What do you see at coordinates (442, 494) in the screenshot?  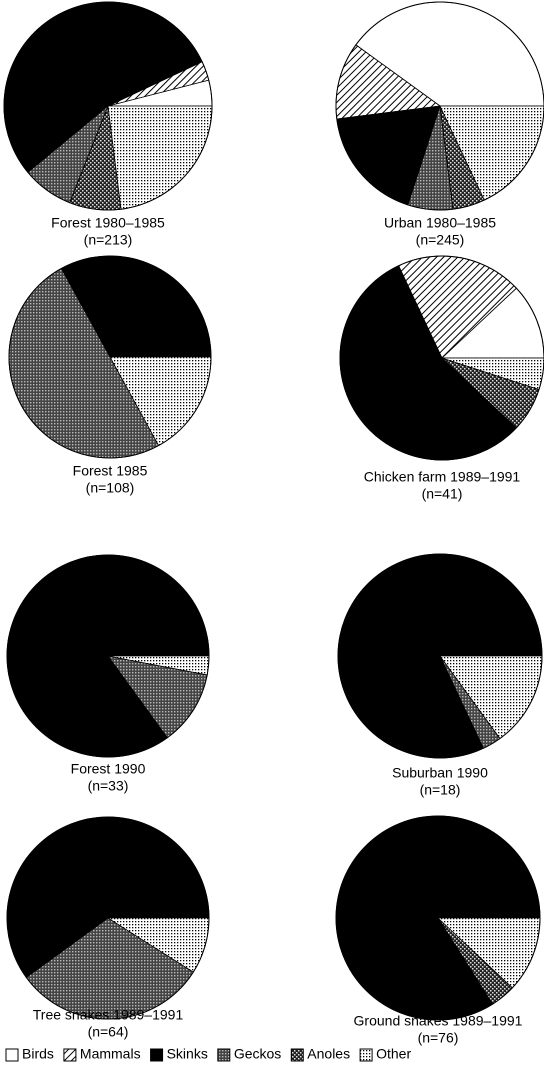 I see `pie-subtitle: (n=41)` at bounding box center [442, 494].